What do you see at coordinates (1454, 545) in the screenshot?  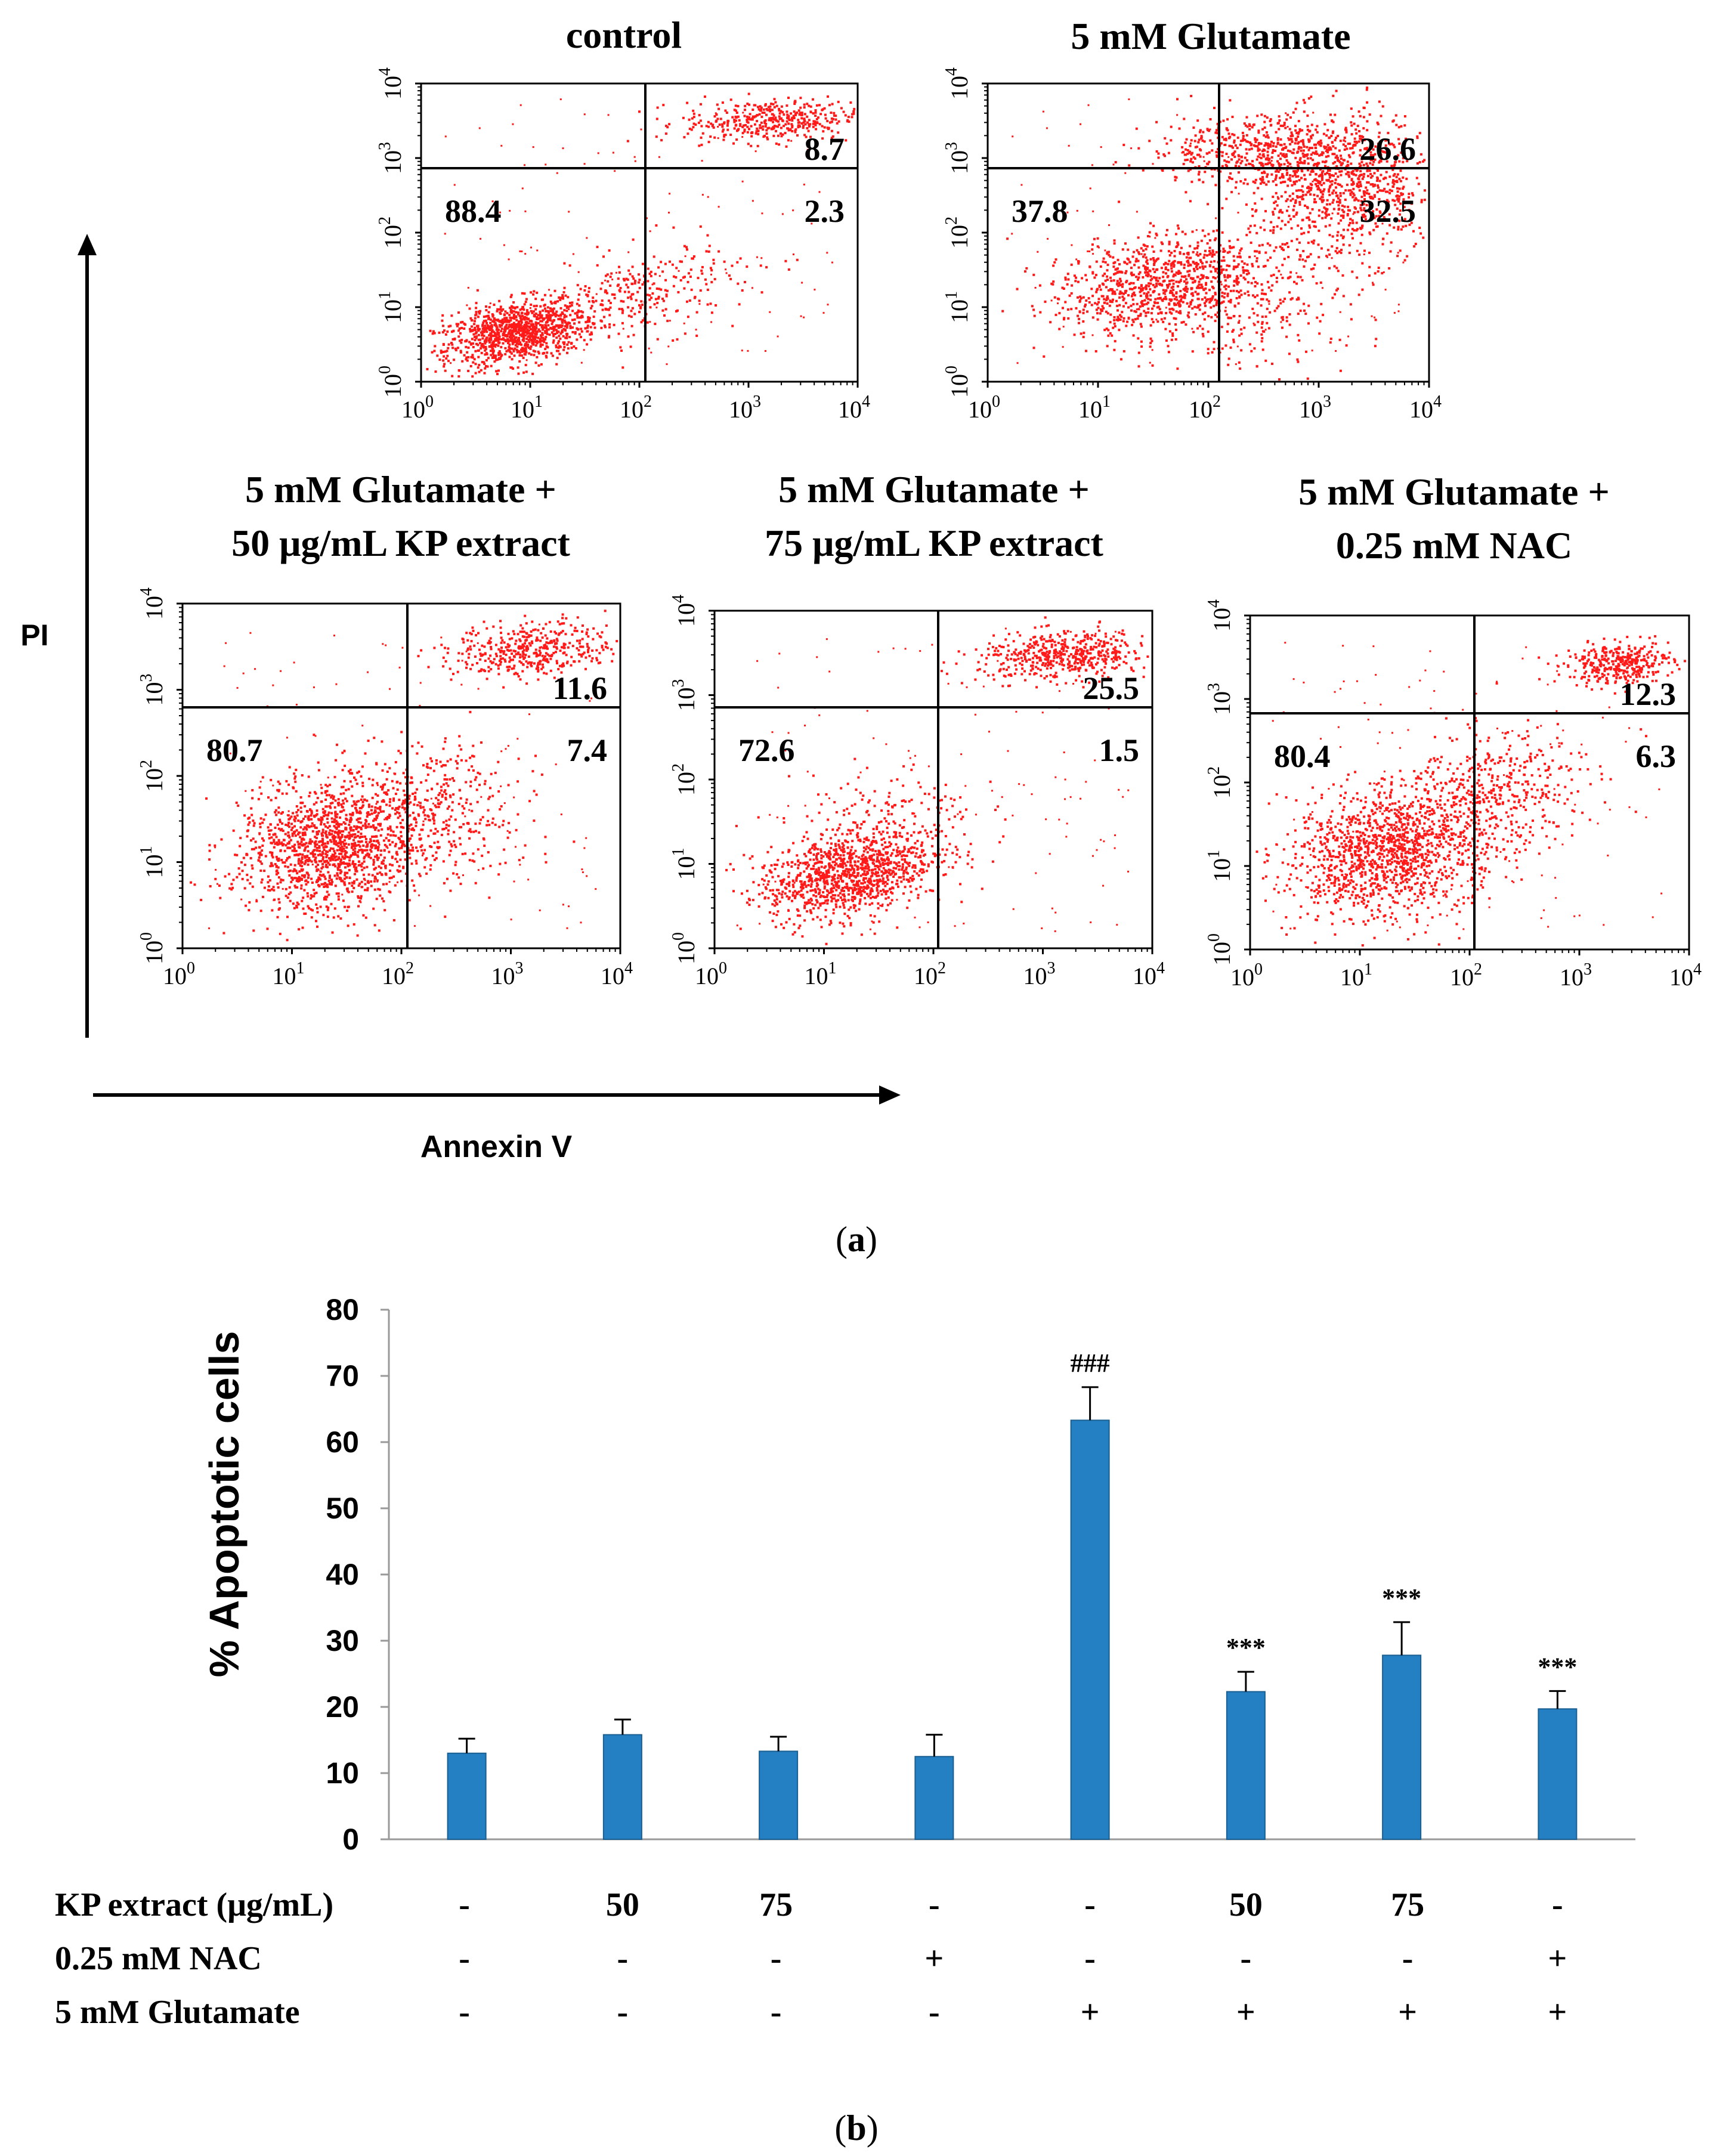 I see `flow-plot-title: 0.25 mM NAC` at bounding box center [1454, 545].